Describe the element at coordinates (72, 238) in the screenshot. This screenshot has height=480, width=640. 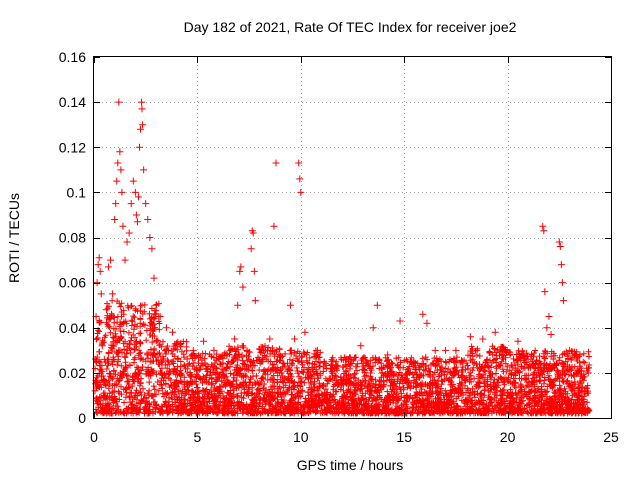
I see `y-tick-label: 0.08` at that location.